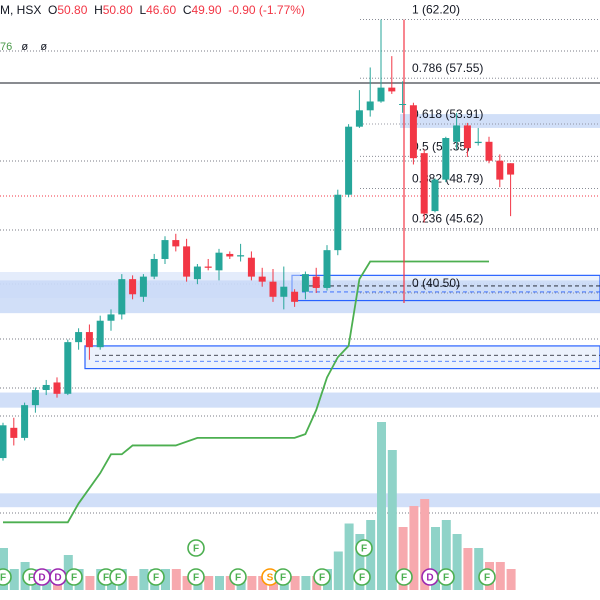  Describe the element at coordinates (436, 10) in the screenshot. I see `fib-level-label: 1 (62.20)` at that location.